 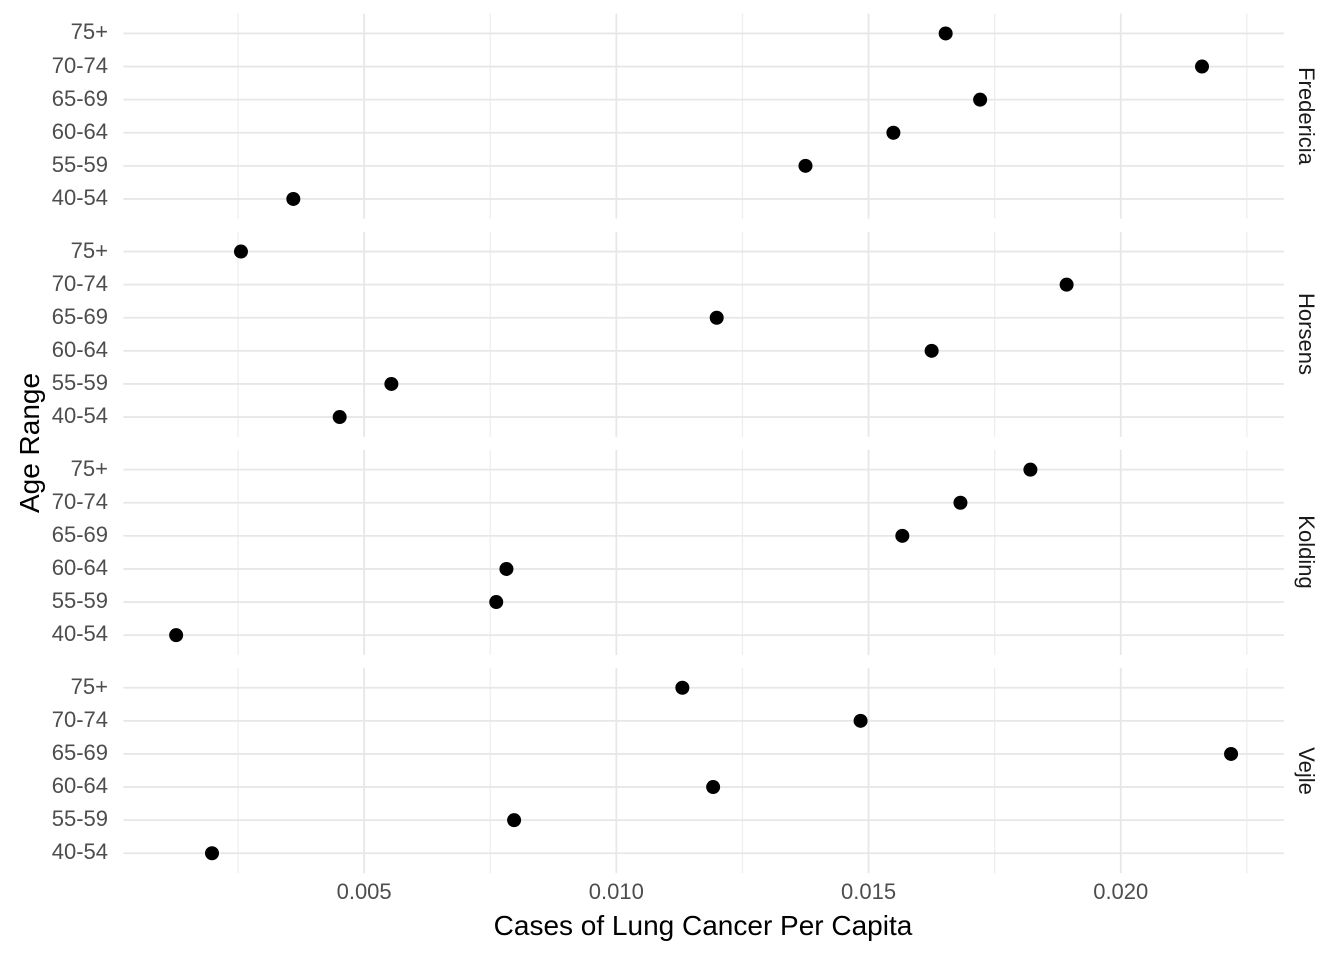 I want to click on x-axis-title: Cases of Lung Cancer Per Capita, so click(x=703, y=925).